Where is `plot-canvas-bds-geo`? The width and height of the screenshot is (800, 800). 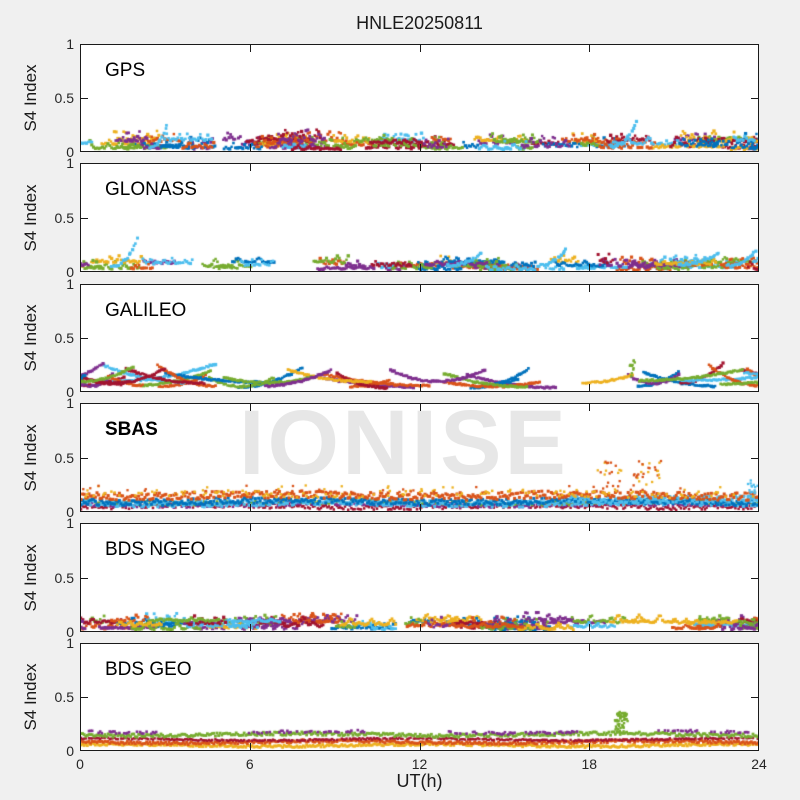 plot-canvas-bds-geo is located at coordinates (419, 697).